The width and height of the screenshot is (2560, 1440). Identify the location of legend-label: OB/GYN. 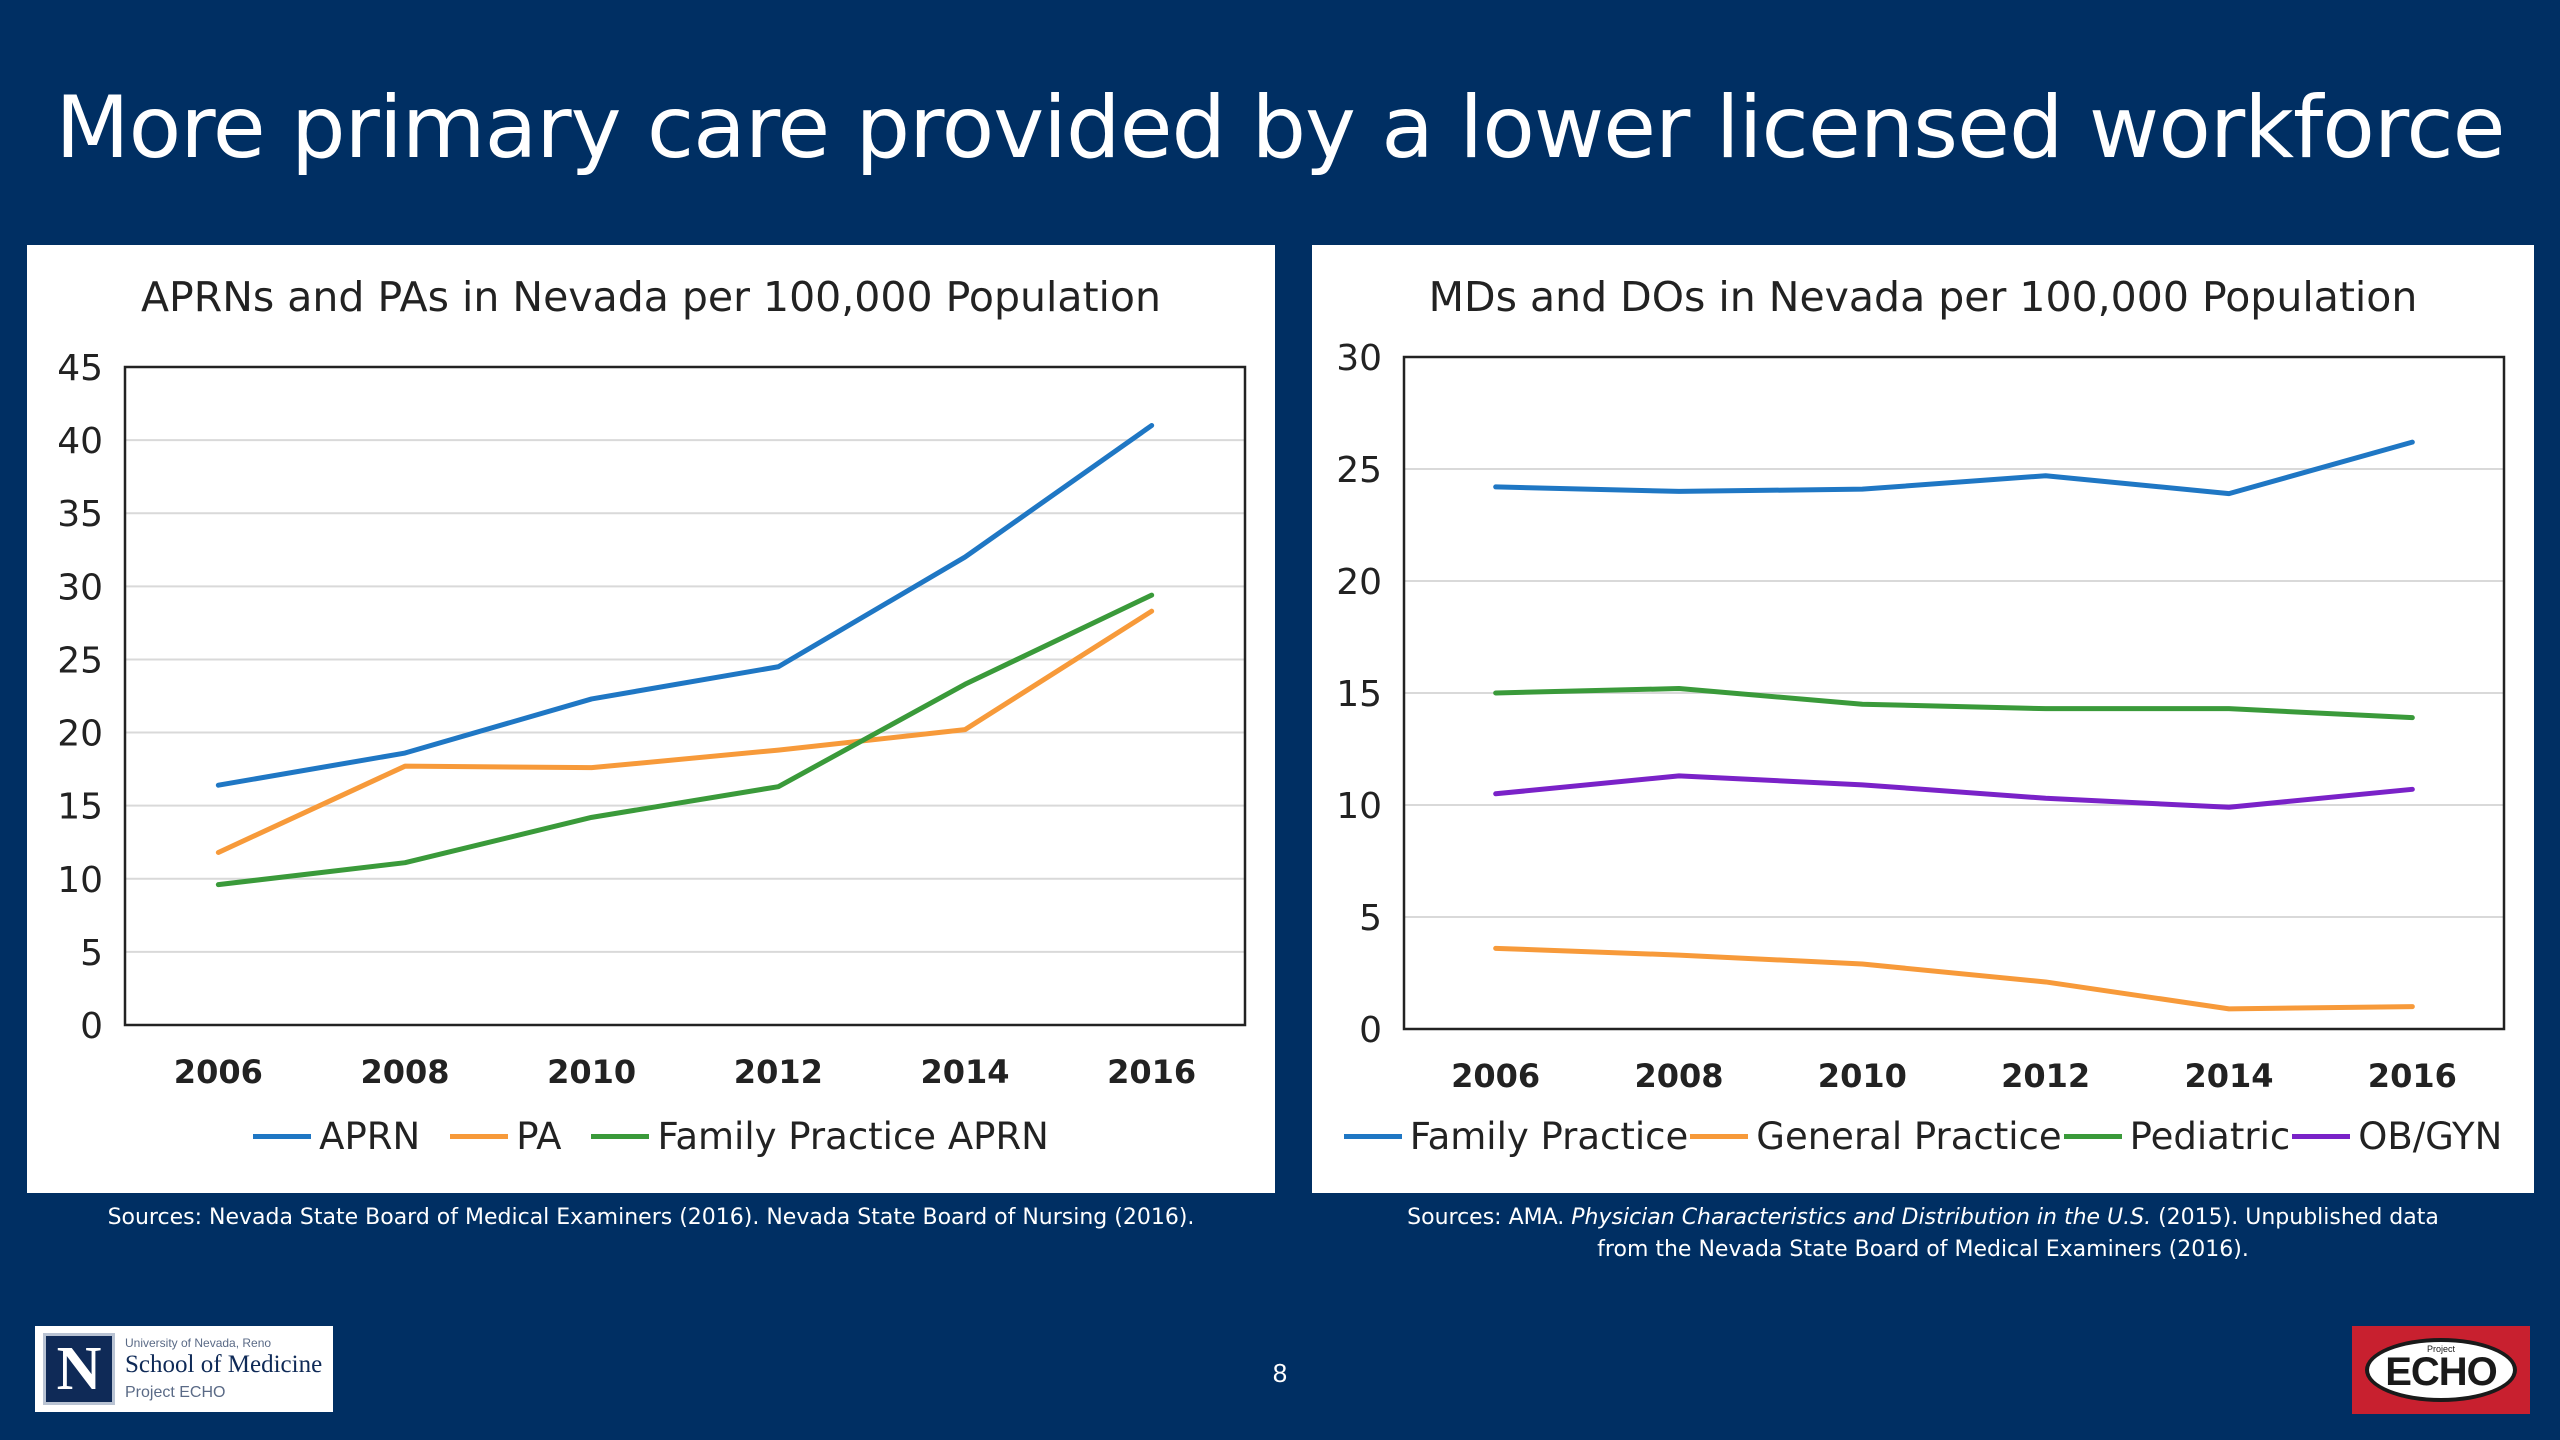
(2430, 1136).